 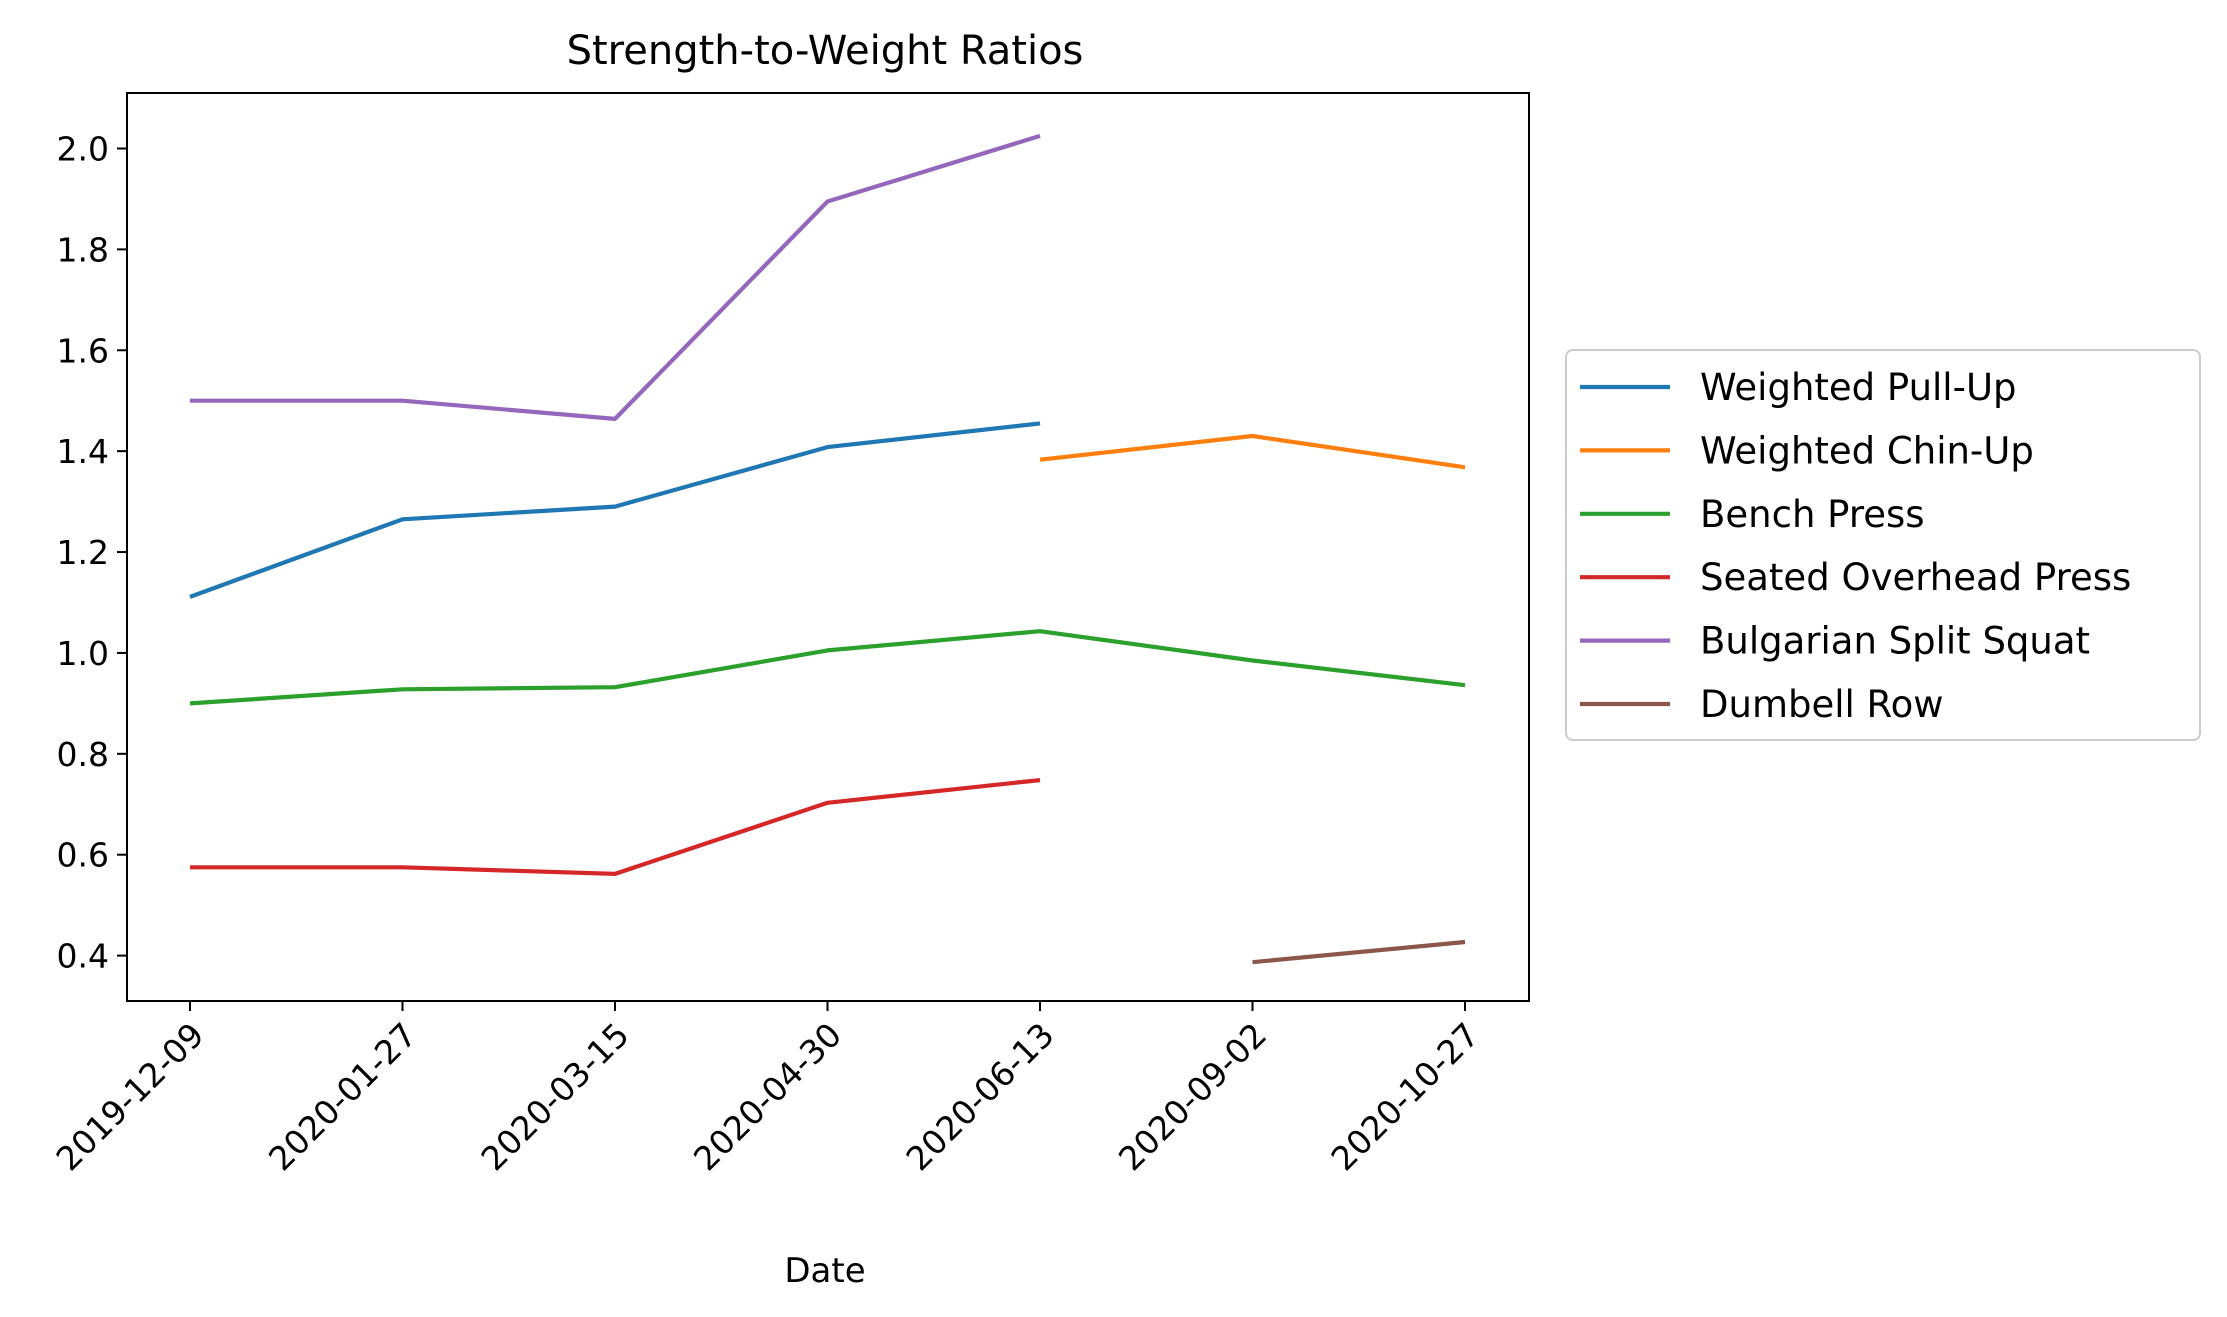 What do you see at coordinates (827, 667) in the screenshot?
I see `series-line-bench-press` at bounding box center [827, 667].